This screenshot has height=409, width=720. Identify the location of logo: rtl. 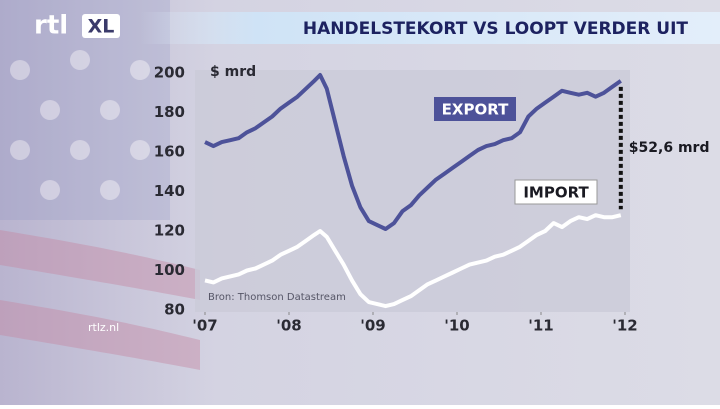
(51, 26).